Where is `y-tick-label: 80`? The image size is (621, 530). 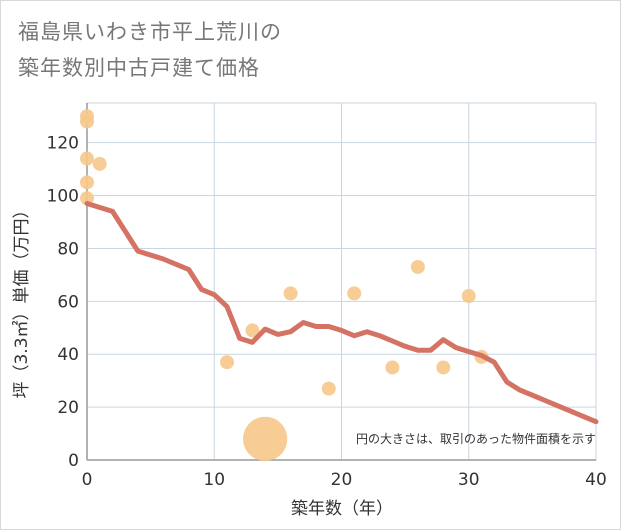 y-tick-label: 80 is located at coordinates (68, 249).